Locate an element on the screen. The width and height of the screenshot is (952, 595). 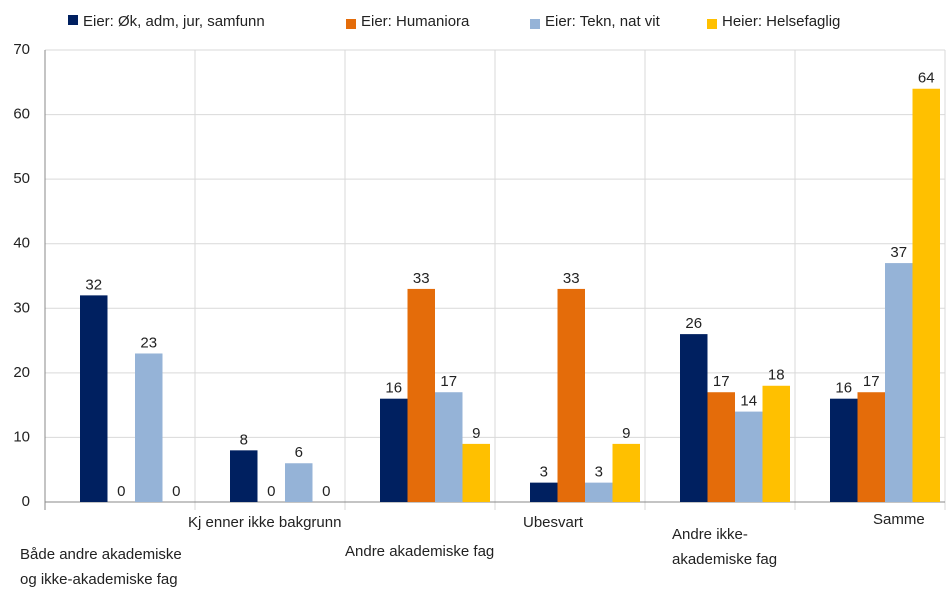
data-label: 37 is located at coordinates (898, 252).